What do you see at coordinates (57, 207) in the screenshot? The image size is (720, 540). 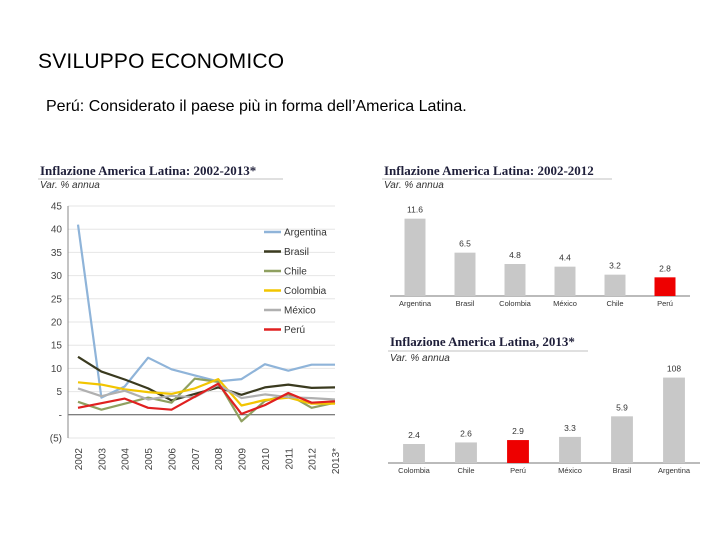 I see `y-tick-label: 45` at bounding box center [57, 207].